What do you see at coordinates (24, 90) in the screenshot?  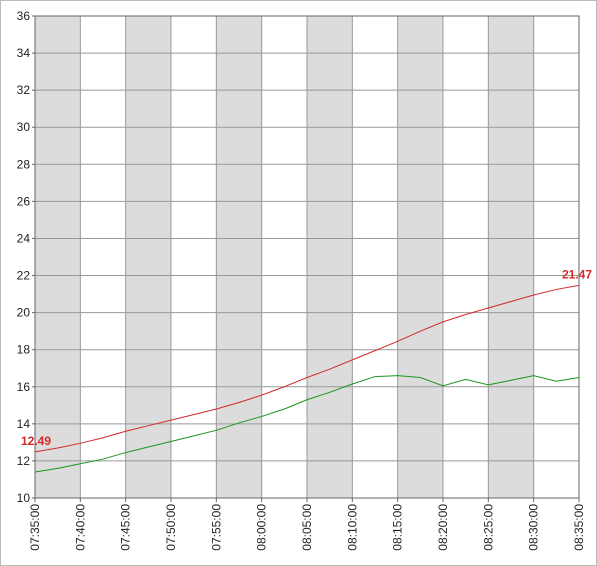 I see `y-tick-label: 32` at bounding box center [24, 90].